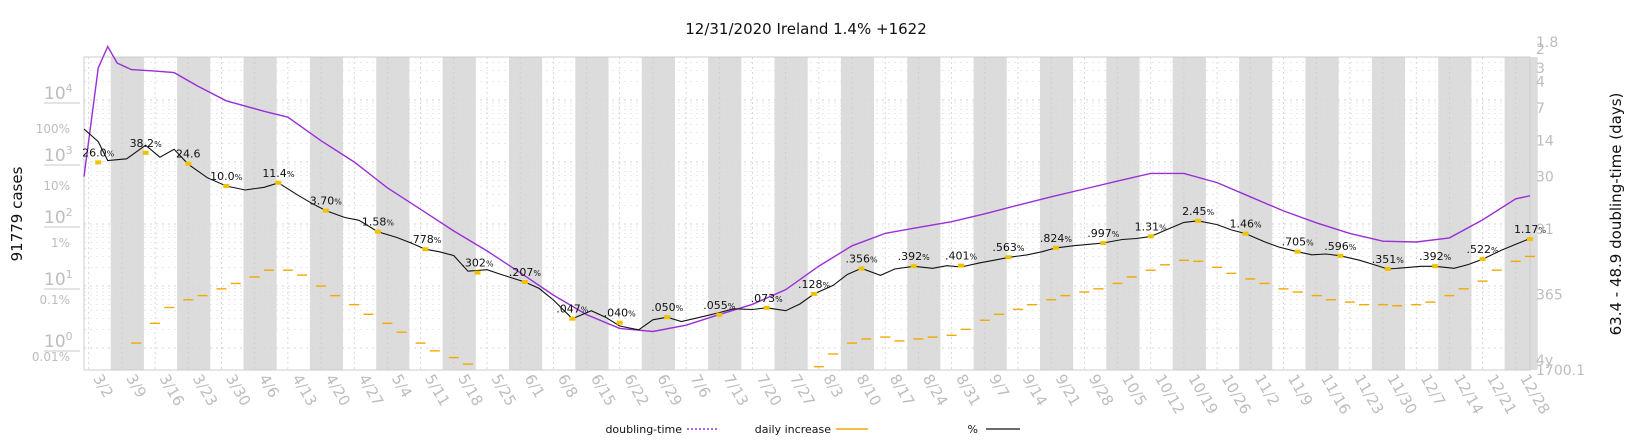 The height and width of the screenshot is (440, 1640). Describe the element at coordinates (69, 336) in the screenshot. I see `case-tick-exponent: 0` at that location.